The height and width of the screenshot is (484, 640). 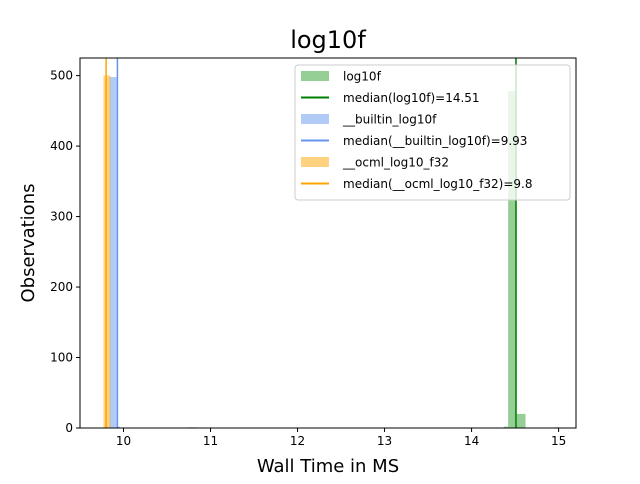 I want to click on legend-label-median-log10f: median(log10f)=14.51, so click(x=411, y=98).